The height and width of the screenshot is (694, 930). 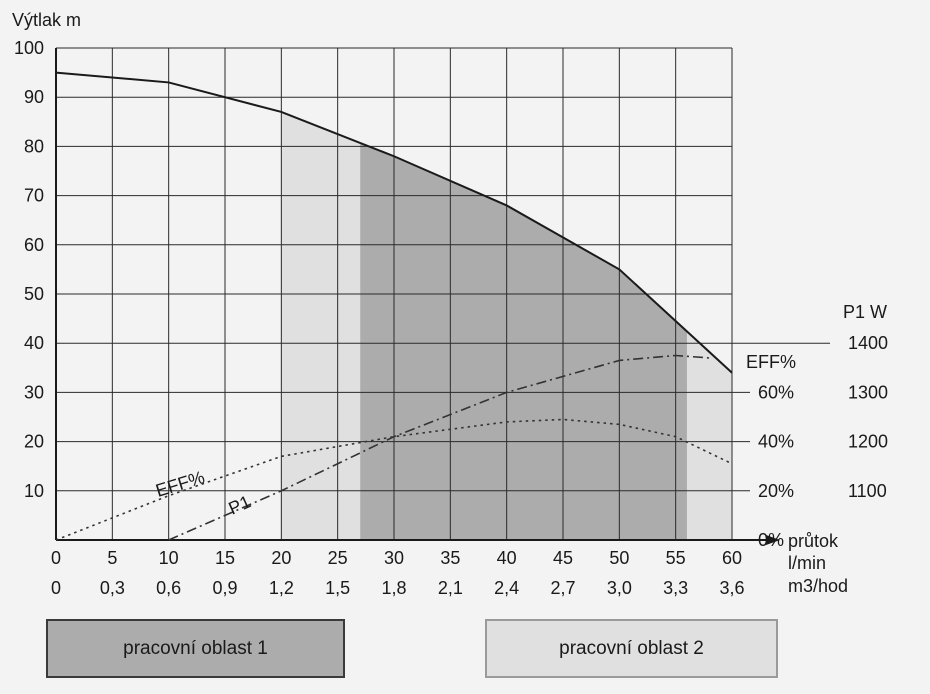 What do you see at coordinates (281, 558) in the screenshot?
I see `x-tick-lmin-20: 20` at bounding box center [281, 558].